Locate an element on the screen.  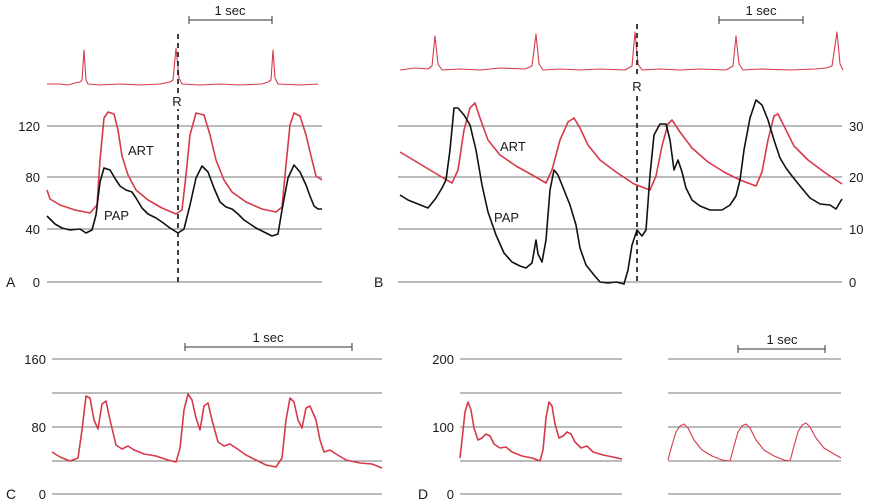
time-scale-label-b: 1 sec is located at coordinates (761, 10).